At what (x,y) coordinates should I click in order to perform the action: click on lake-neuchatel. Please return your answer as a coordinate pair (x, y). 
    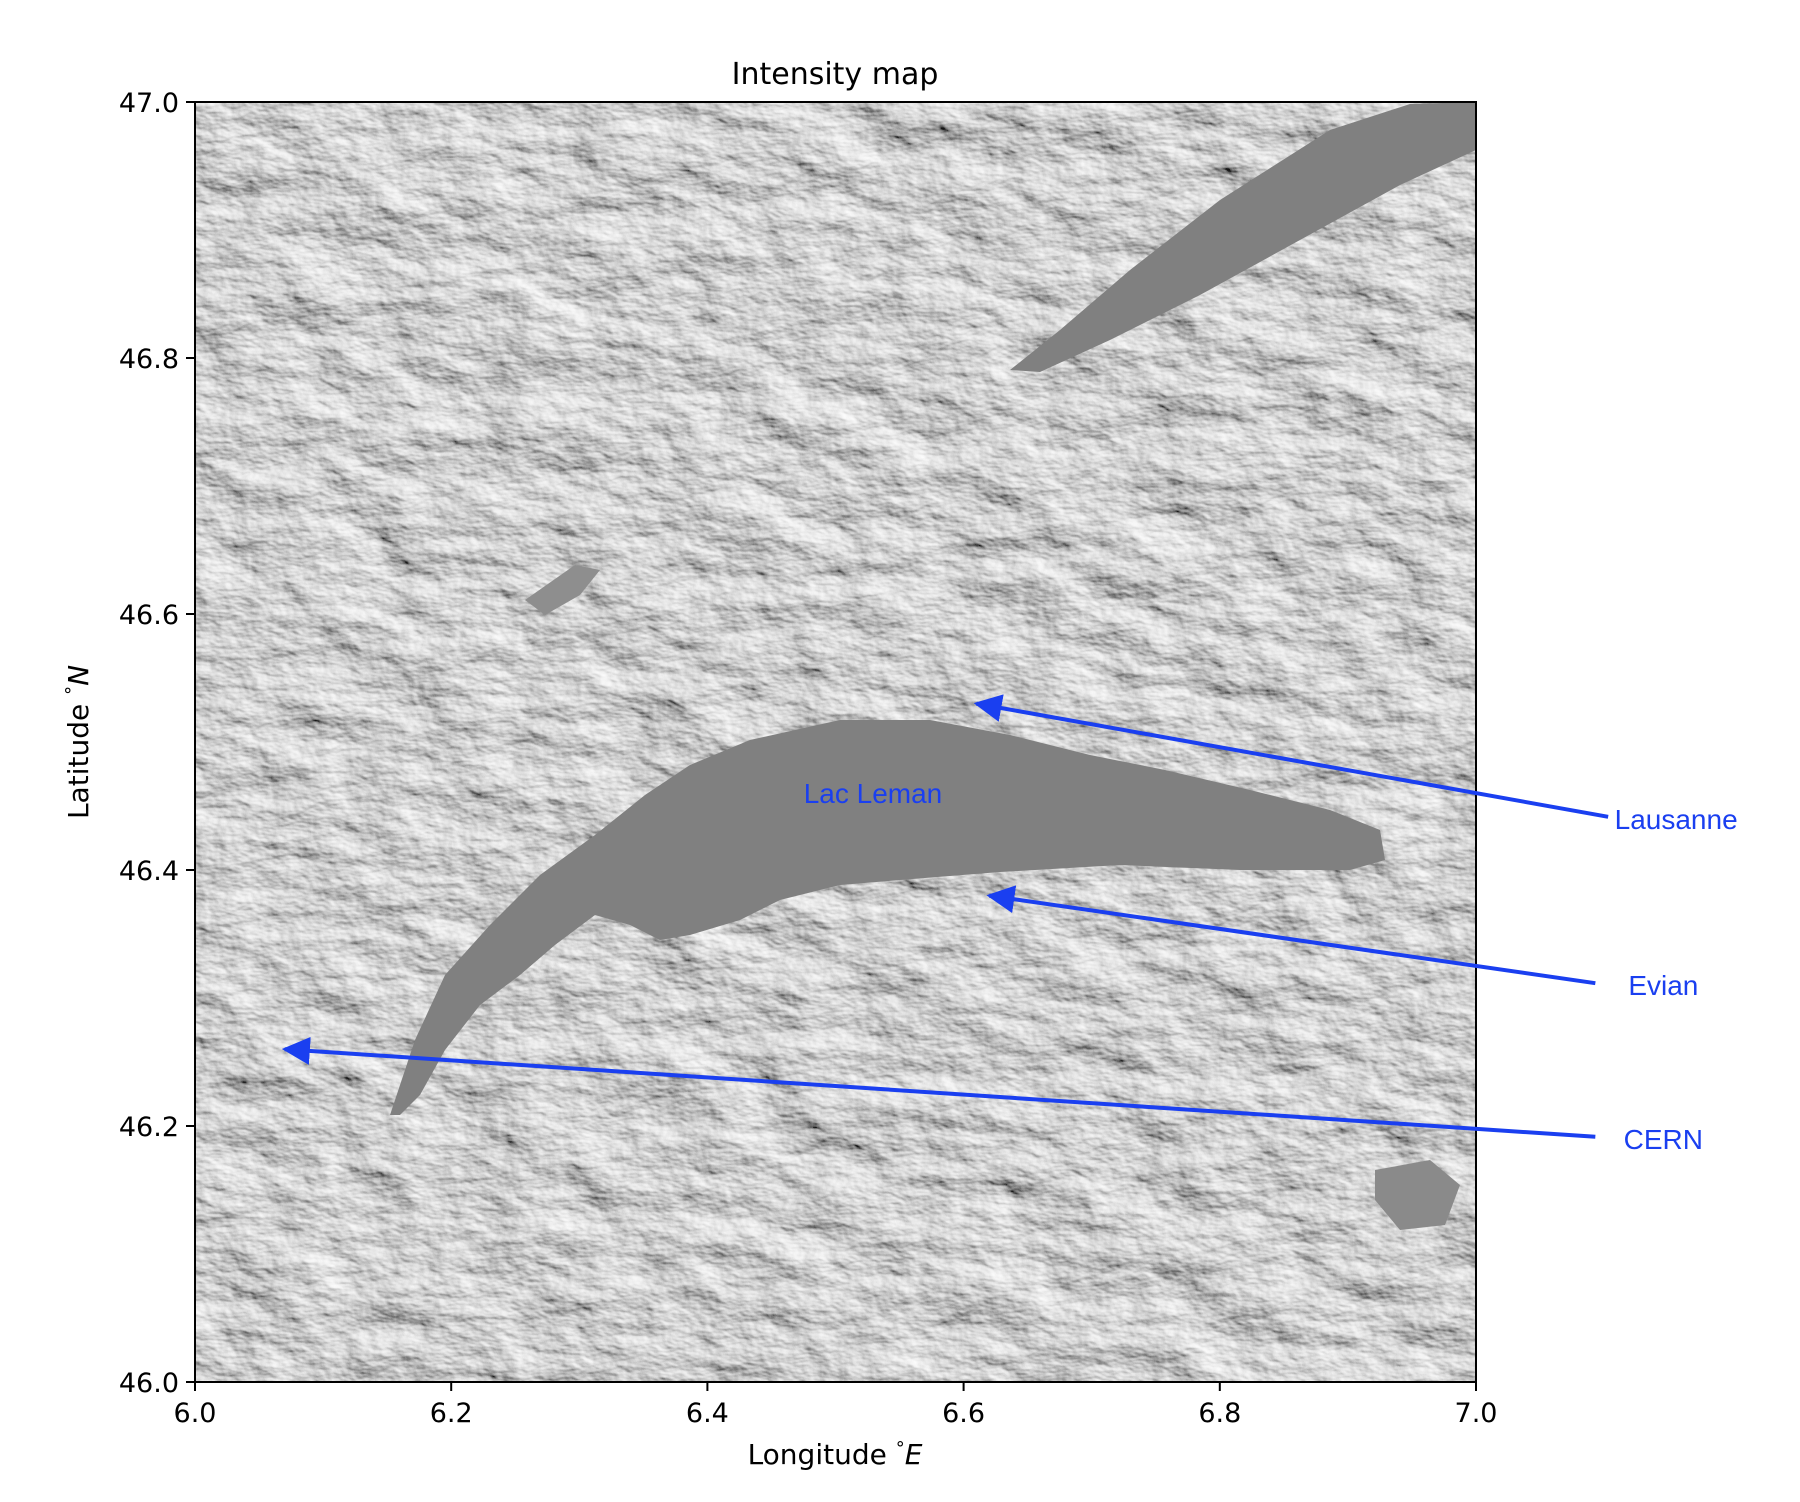
    Looking at the image, I should click on (1243, 237).